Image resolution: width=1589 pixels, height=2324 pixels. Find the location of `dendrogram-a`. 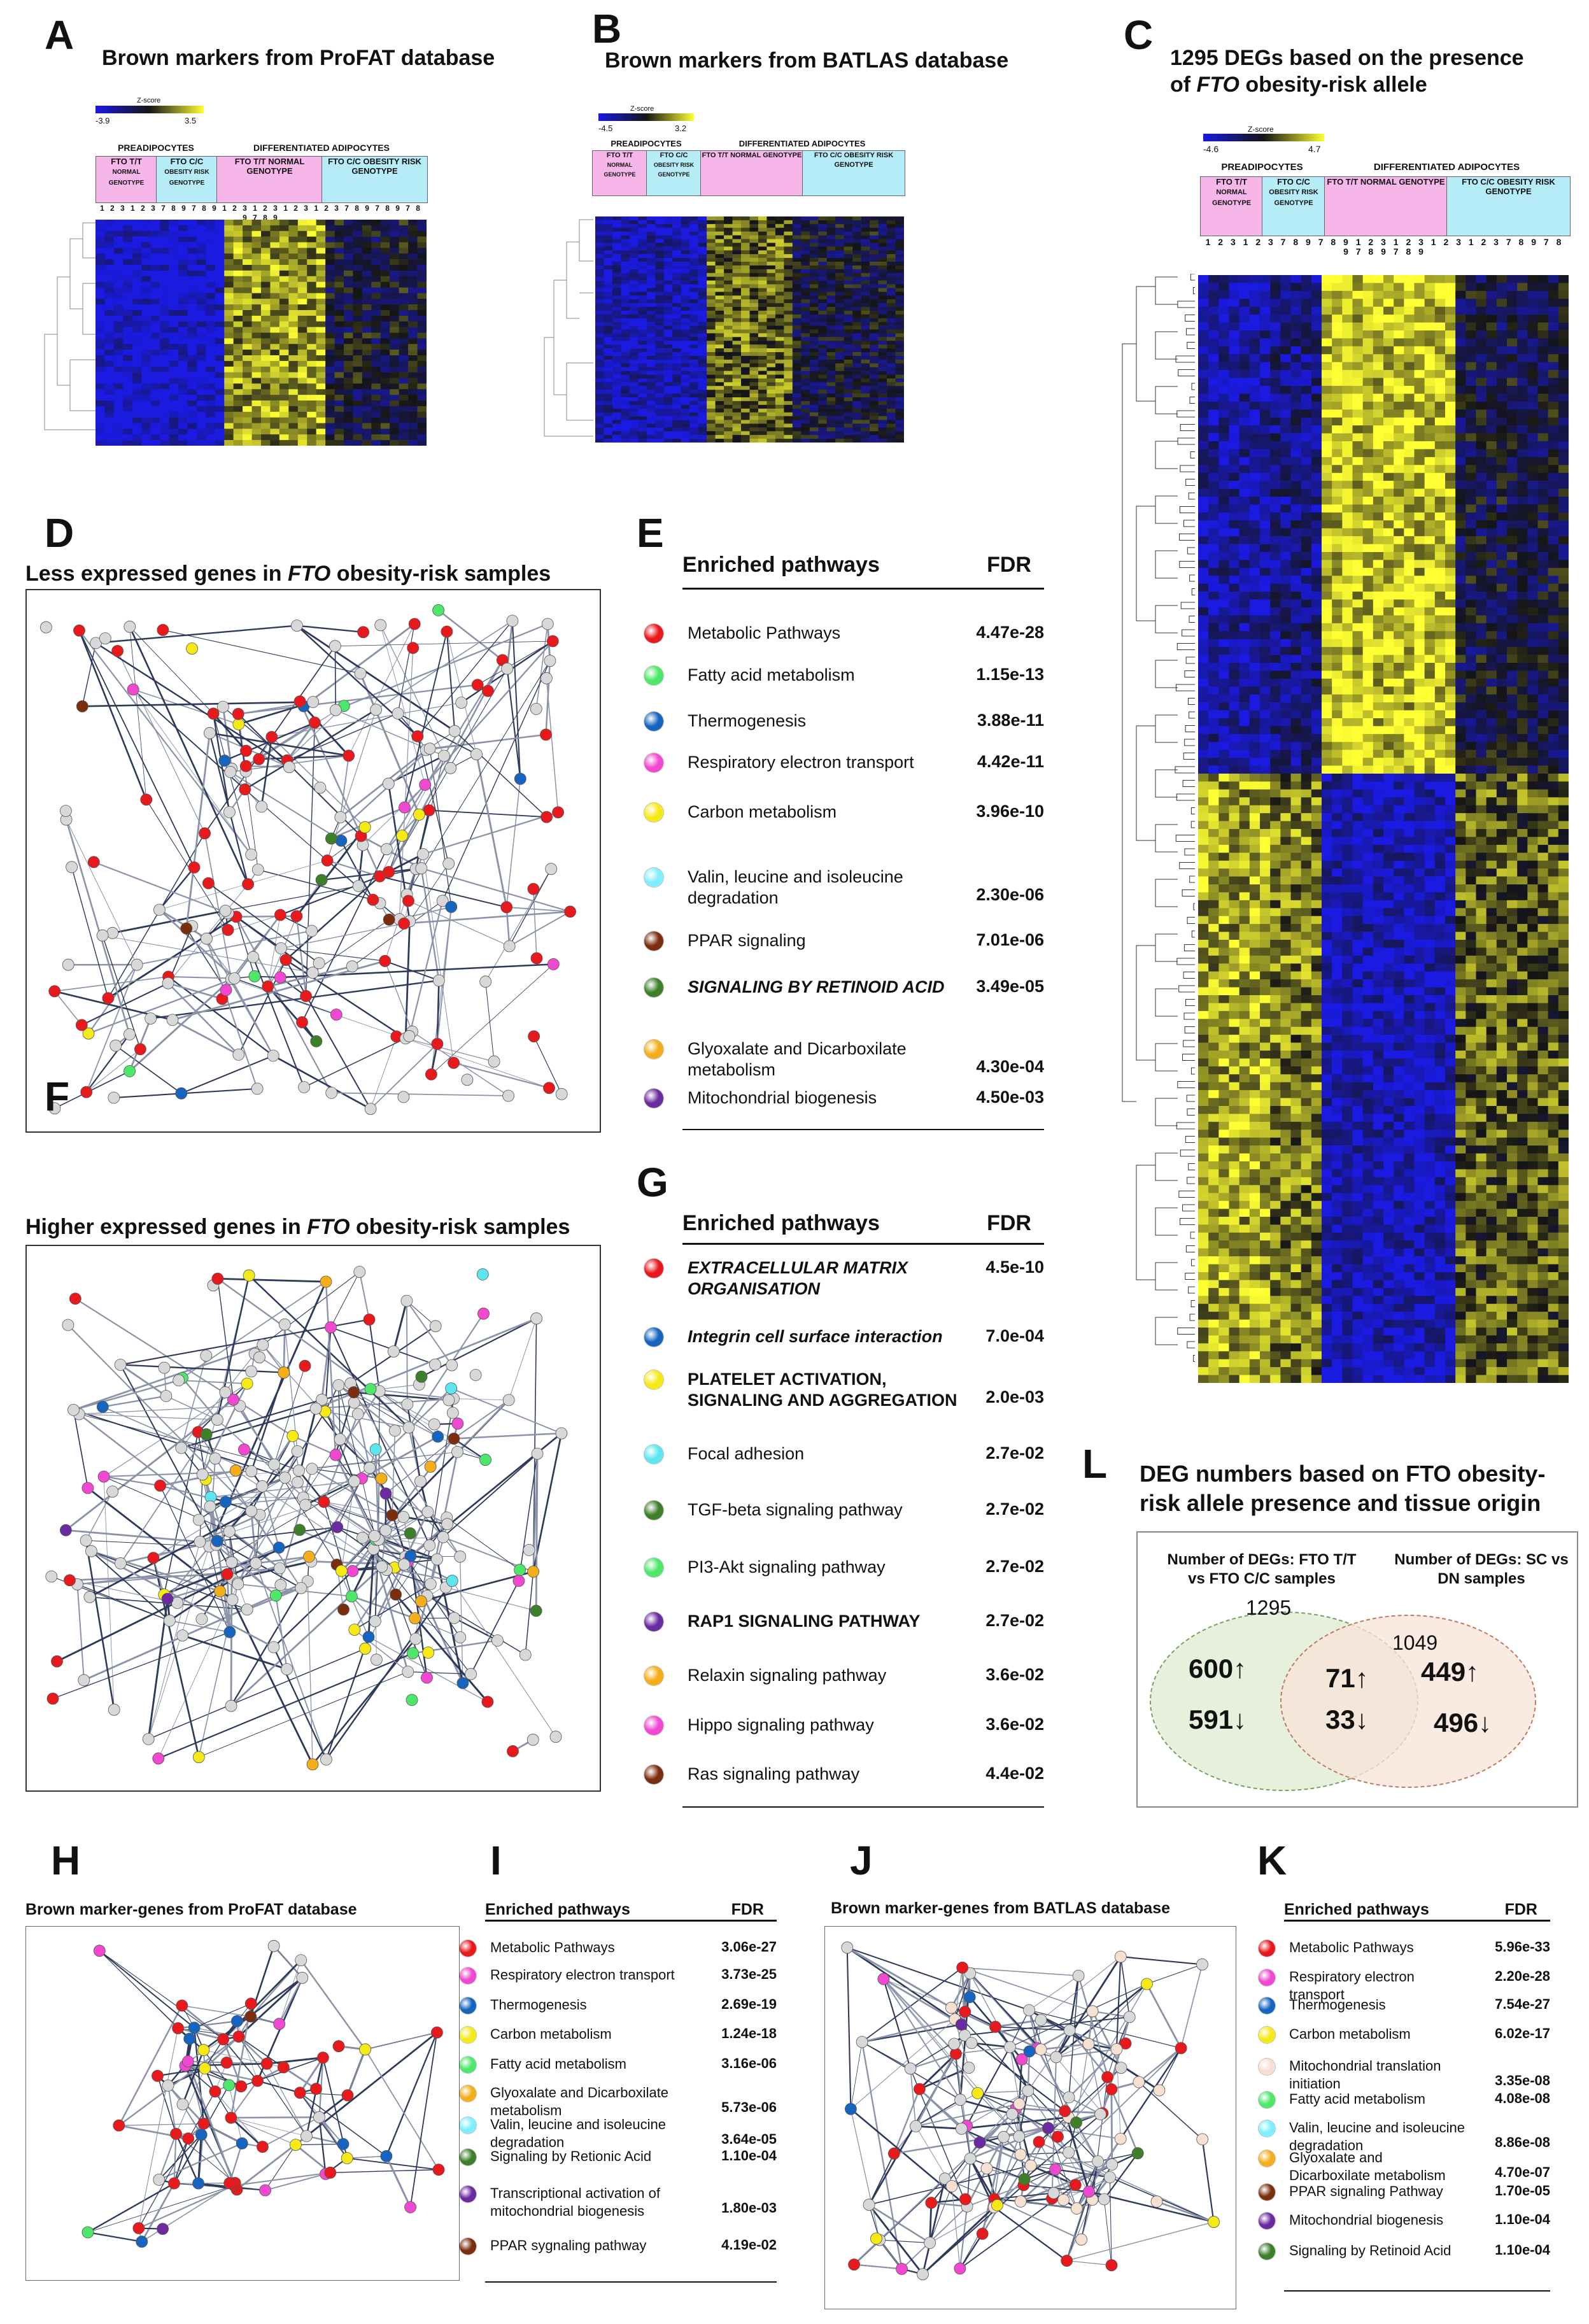

dendrogram-a is located at coordinates (71, 326).